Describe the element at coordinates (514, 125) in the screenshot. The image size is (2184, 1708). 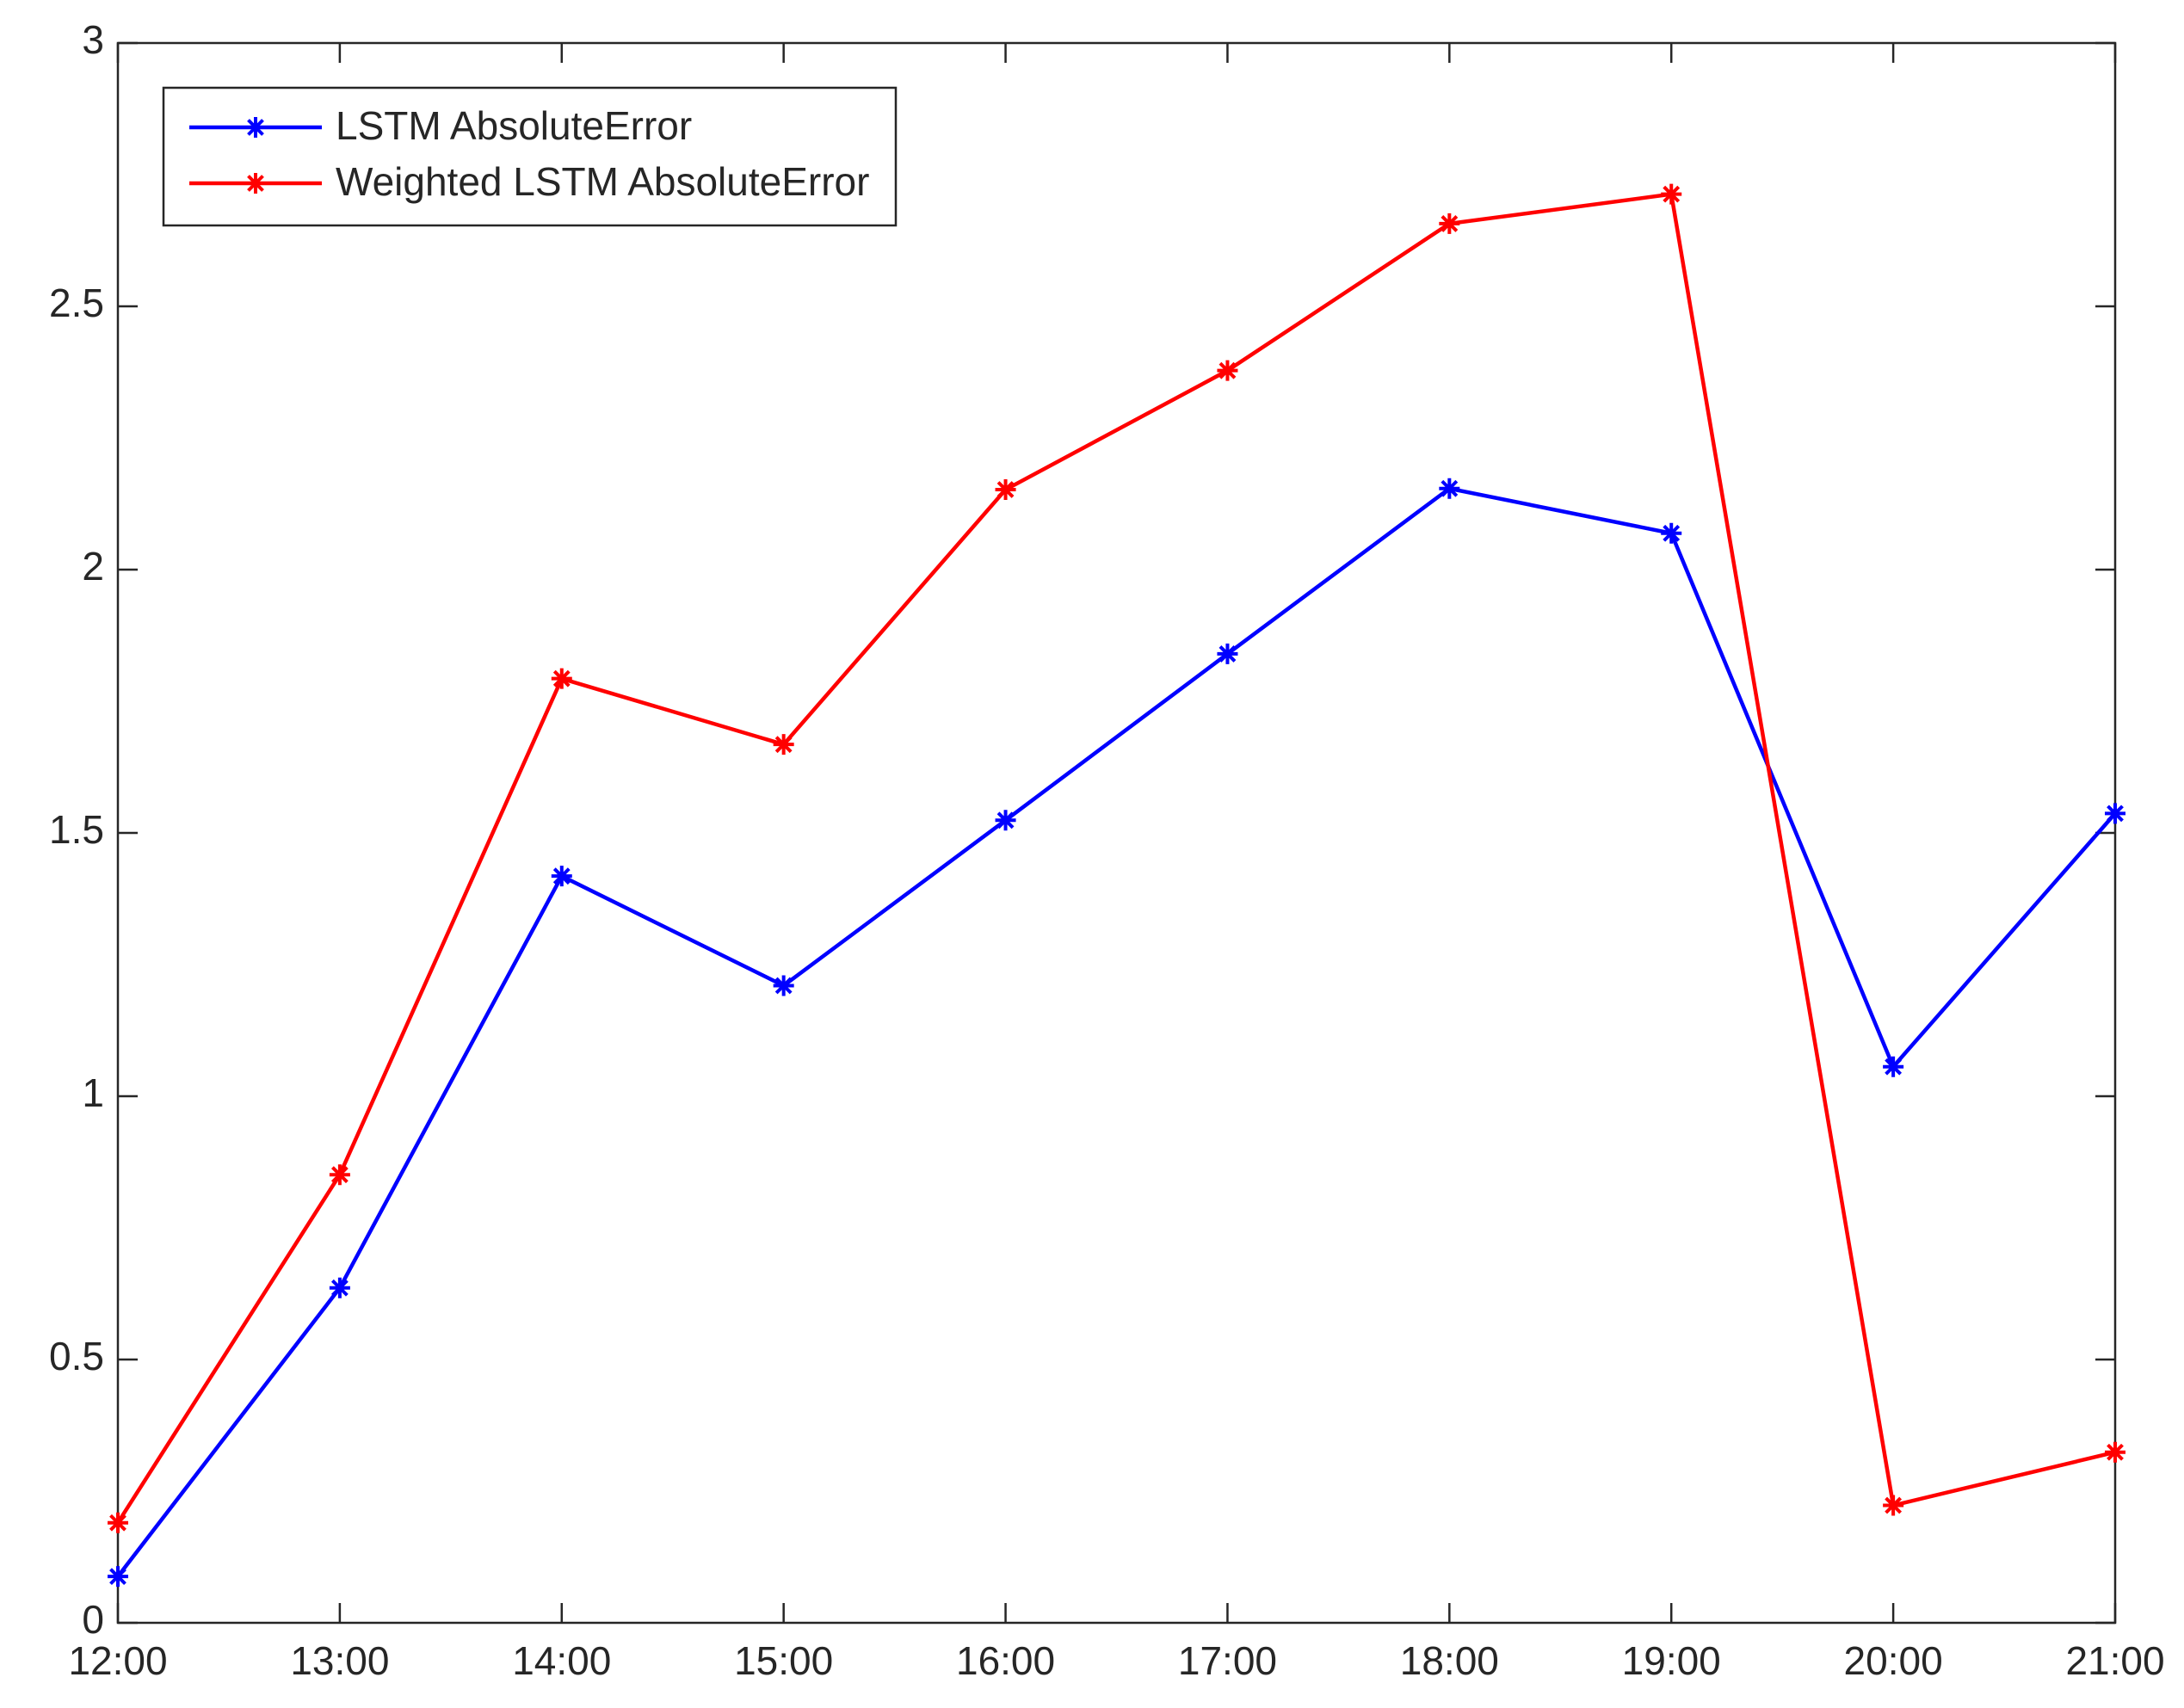
I see `legend-label: LSTM AbsoluteError` at that location.